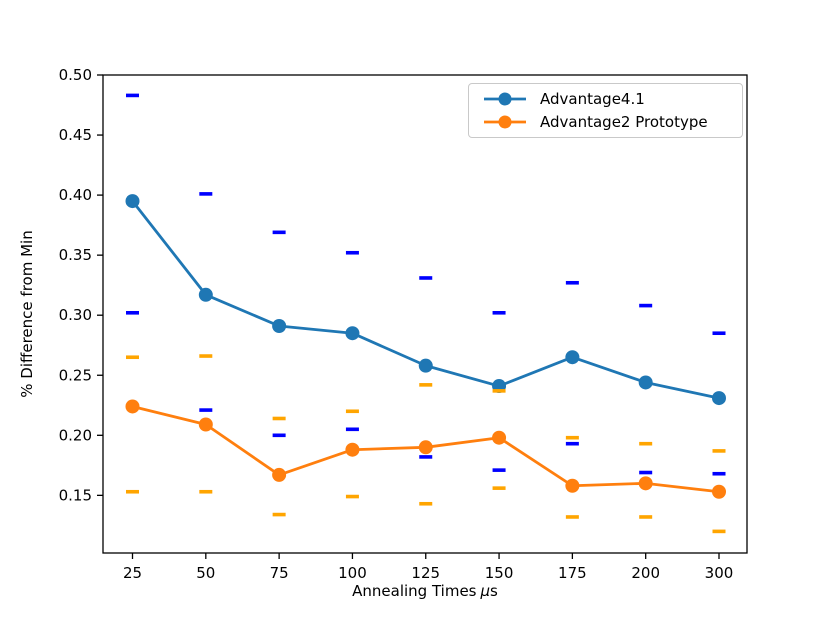 The width and height of the screenshot is (830, 623). Describe the element at coordinates (205, 573) in the screenshot. I see `x-tick-label: 50` at that location.